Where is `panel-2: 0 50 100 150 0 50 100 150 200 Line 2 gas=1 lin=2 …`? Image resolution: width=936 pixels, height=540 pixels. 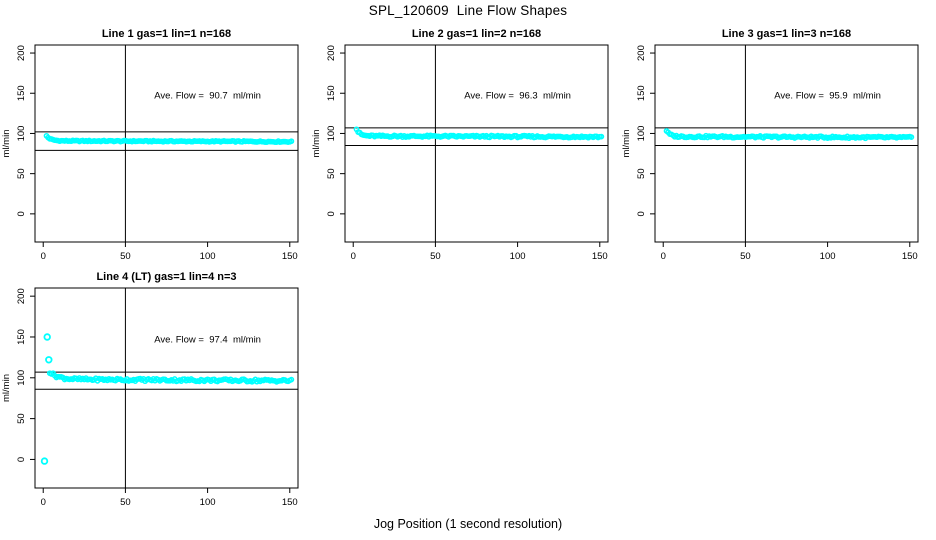
panel-2: 0 50 100 150 0 50 100 150 200 Line 2 gas=1 lin=2 … is located at coordinates (460, 145).